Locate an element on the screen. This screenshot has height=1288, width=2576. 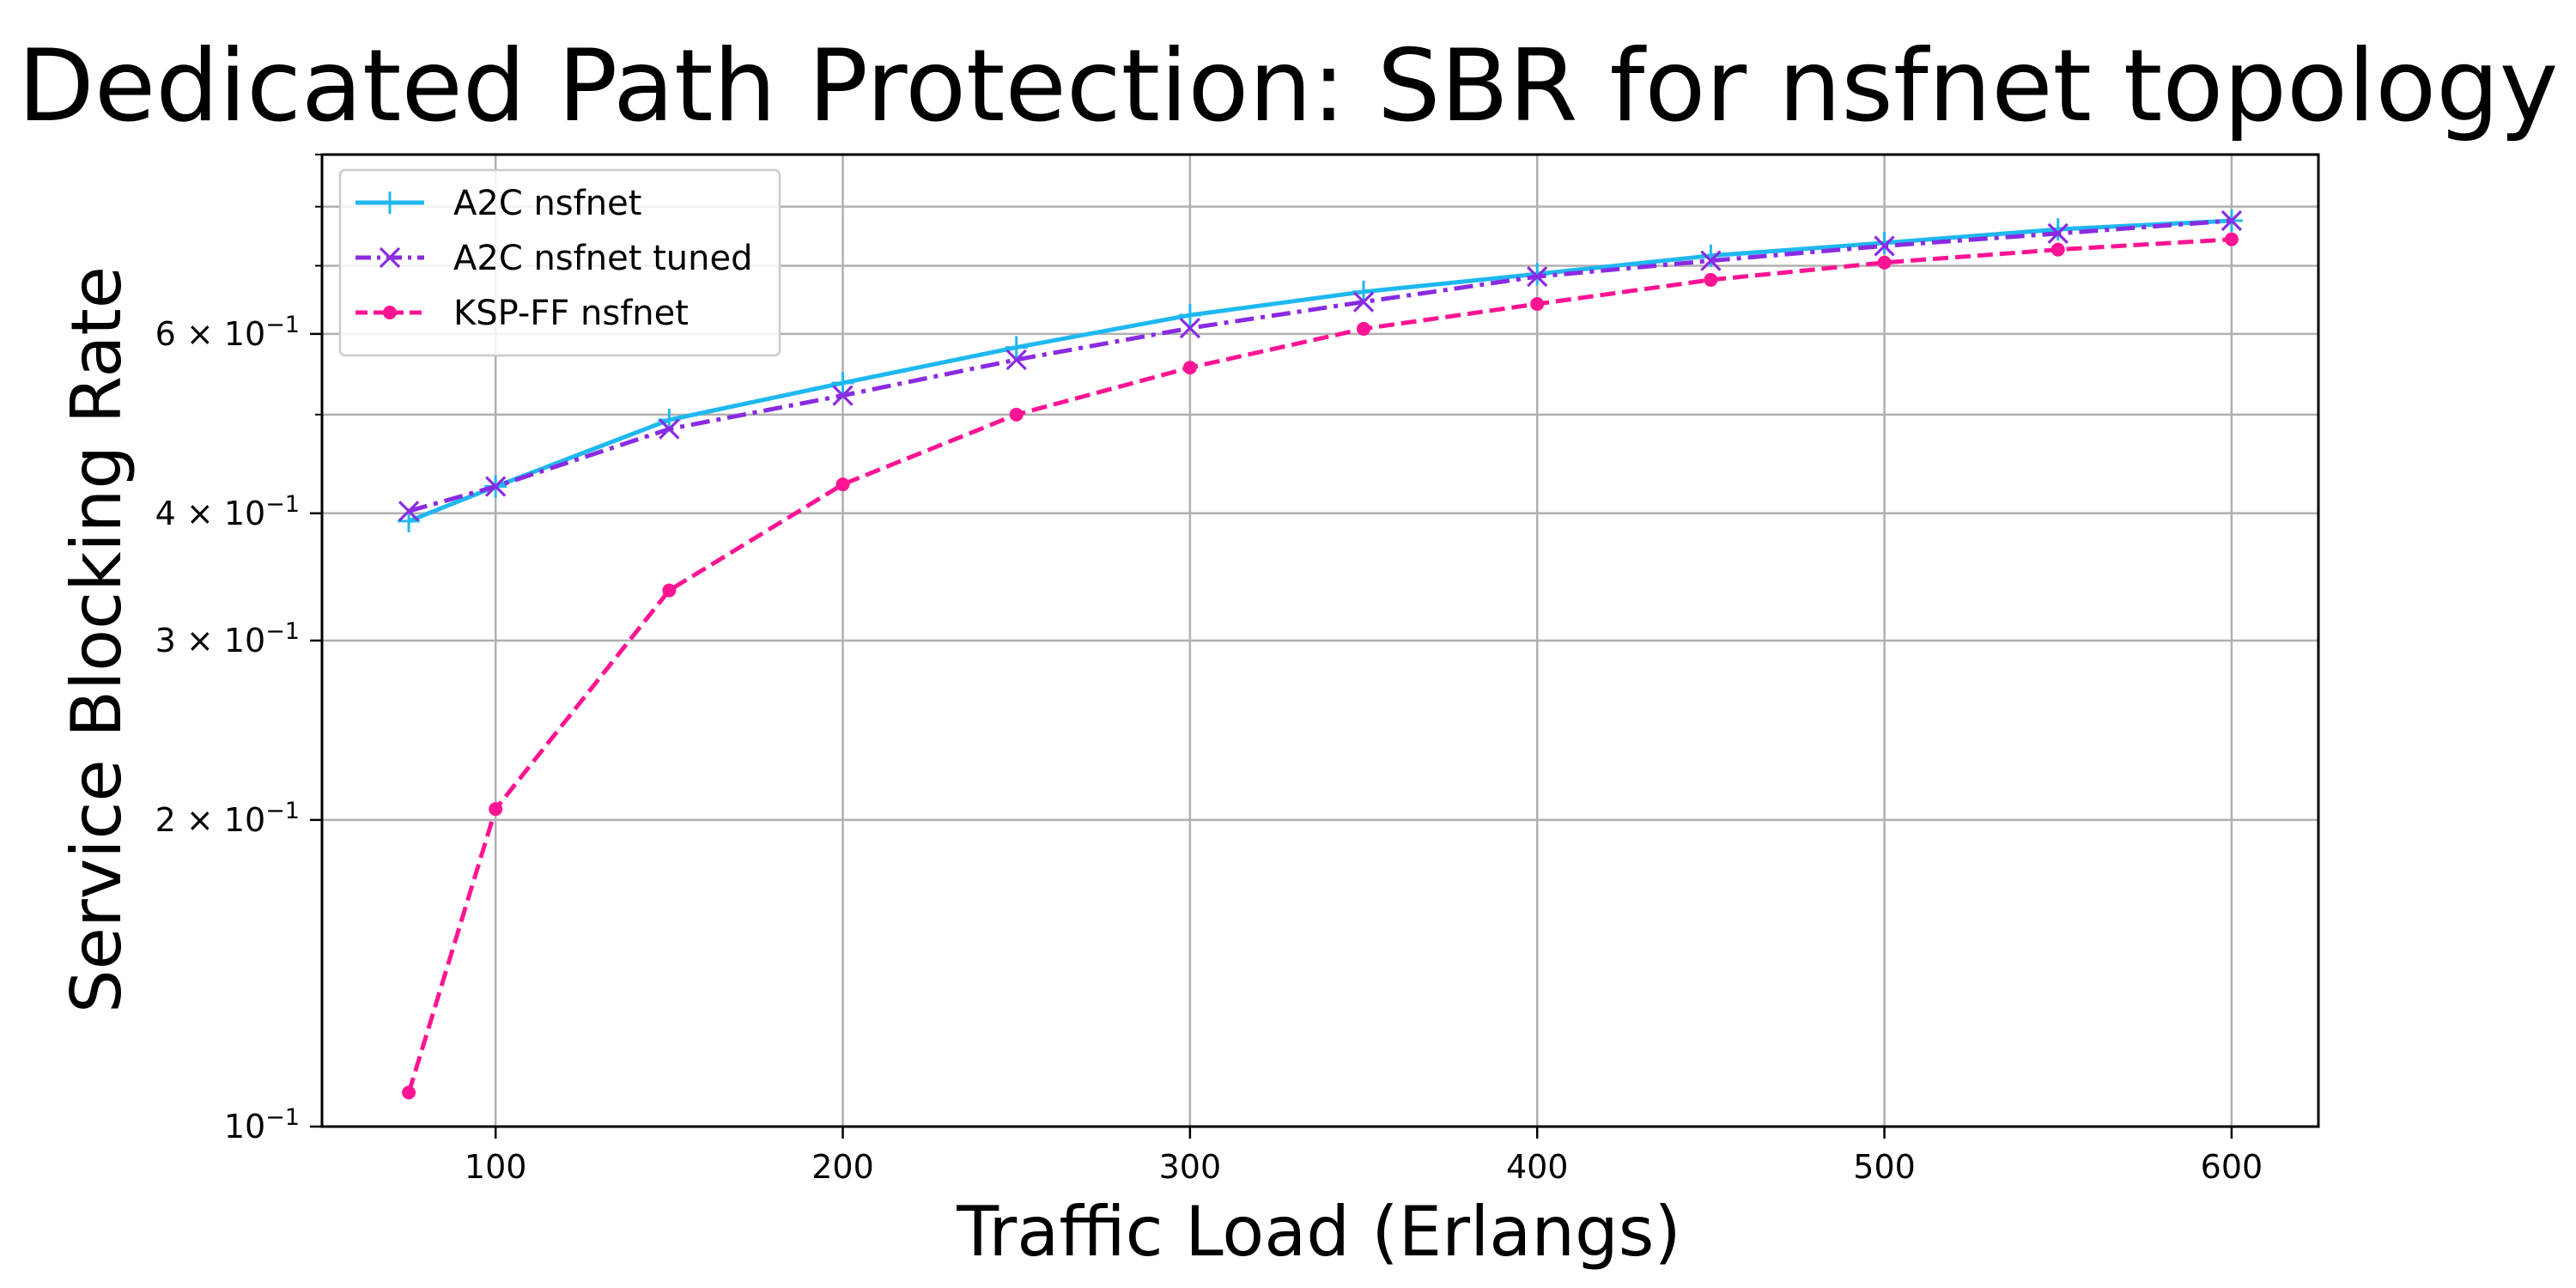
y-tick-mantissa: 10 is located at coordinates (244, 1126).